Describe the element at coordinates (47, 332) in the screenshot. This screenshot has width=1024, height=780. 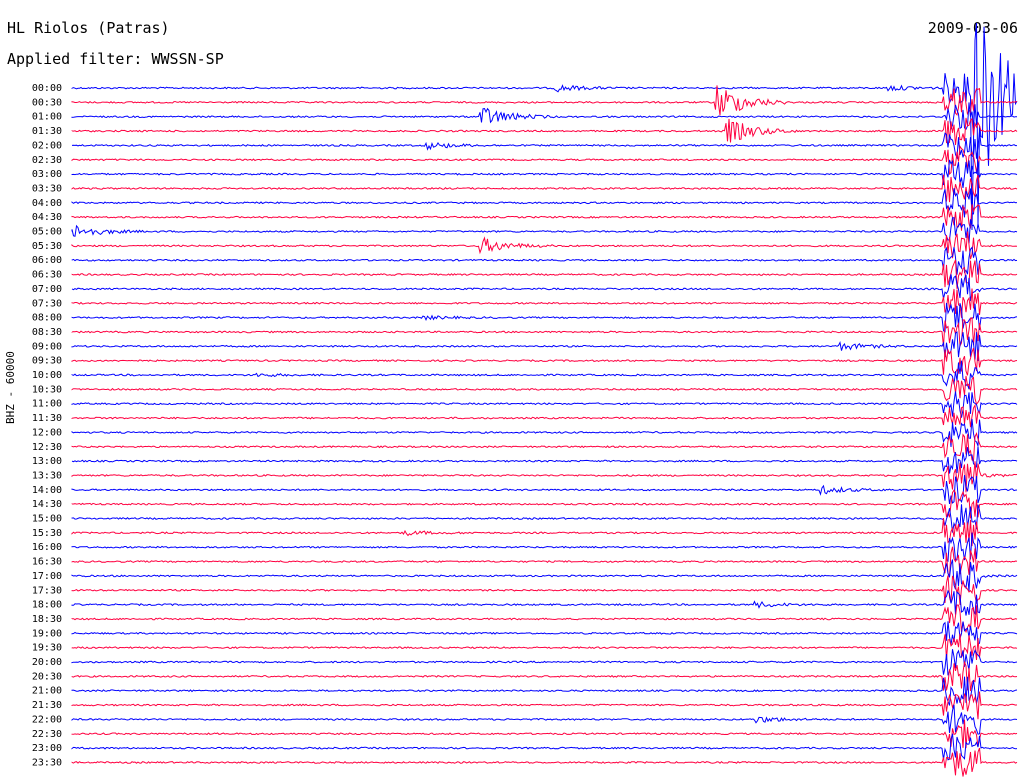
I see `row-time-label: 08:30` at that location.